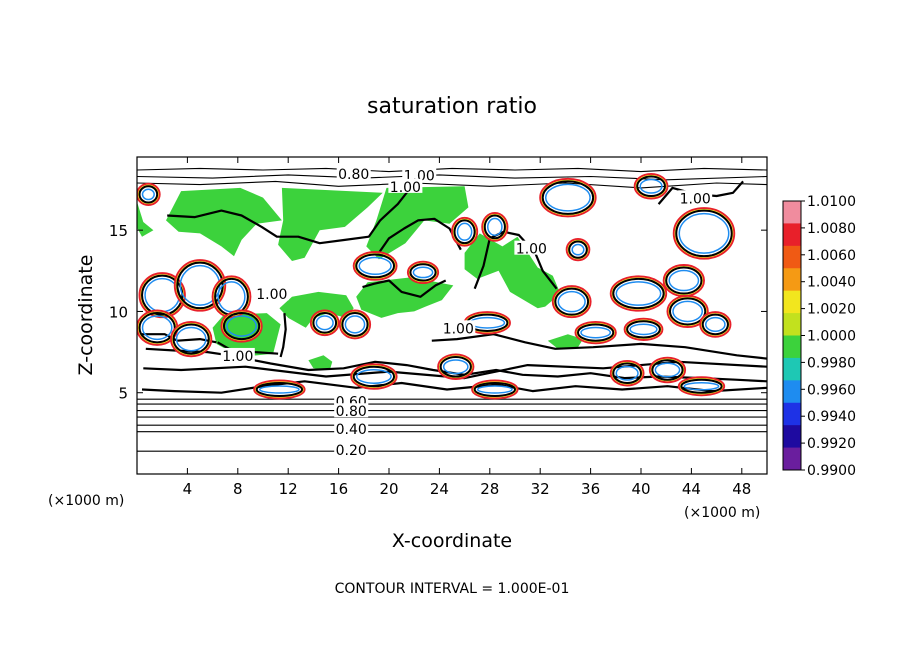  Describe the element at coordinates (831, 202) in the screenshot. I see `colorbar-label-0: 1.0100` at that location.